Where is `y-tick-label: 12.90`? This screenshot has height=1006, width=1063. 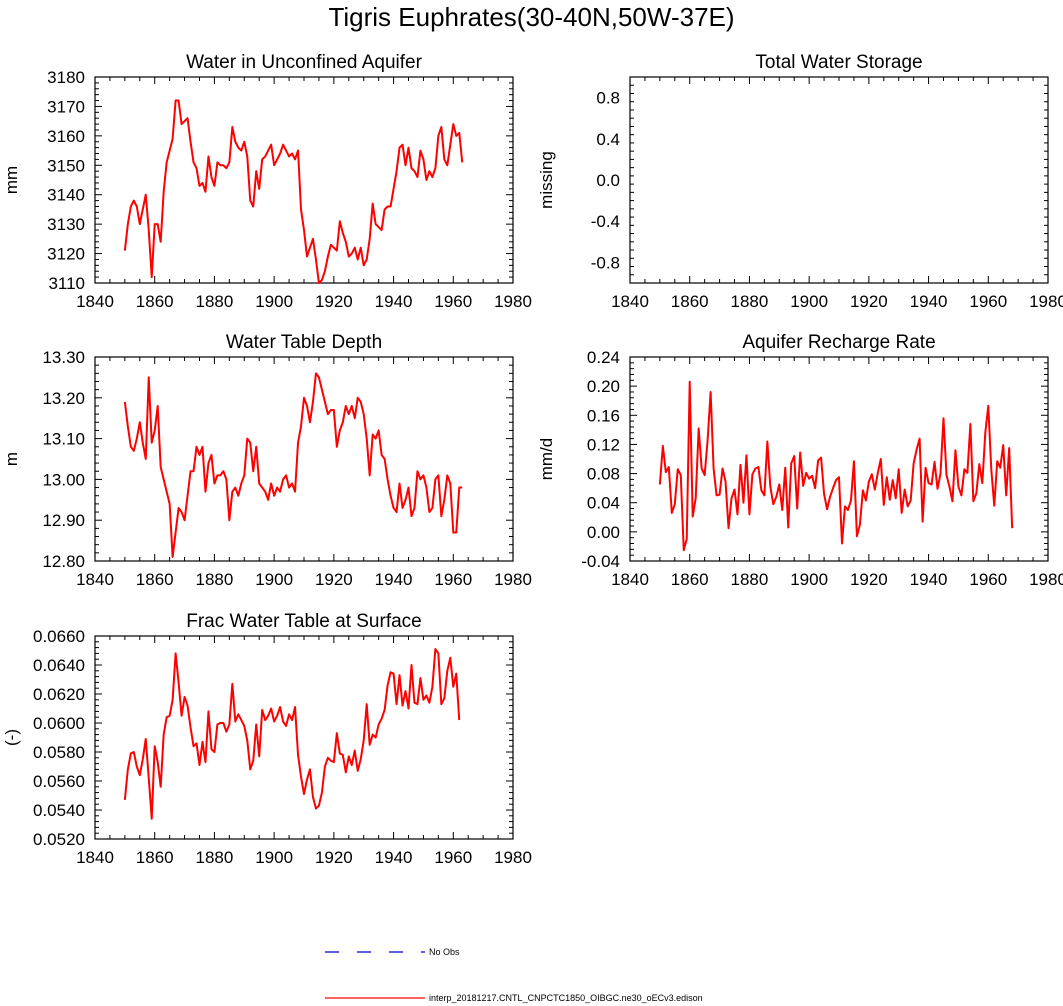 y-tick-label: 12.90 is located at coordinates (63, 520).